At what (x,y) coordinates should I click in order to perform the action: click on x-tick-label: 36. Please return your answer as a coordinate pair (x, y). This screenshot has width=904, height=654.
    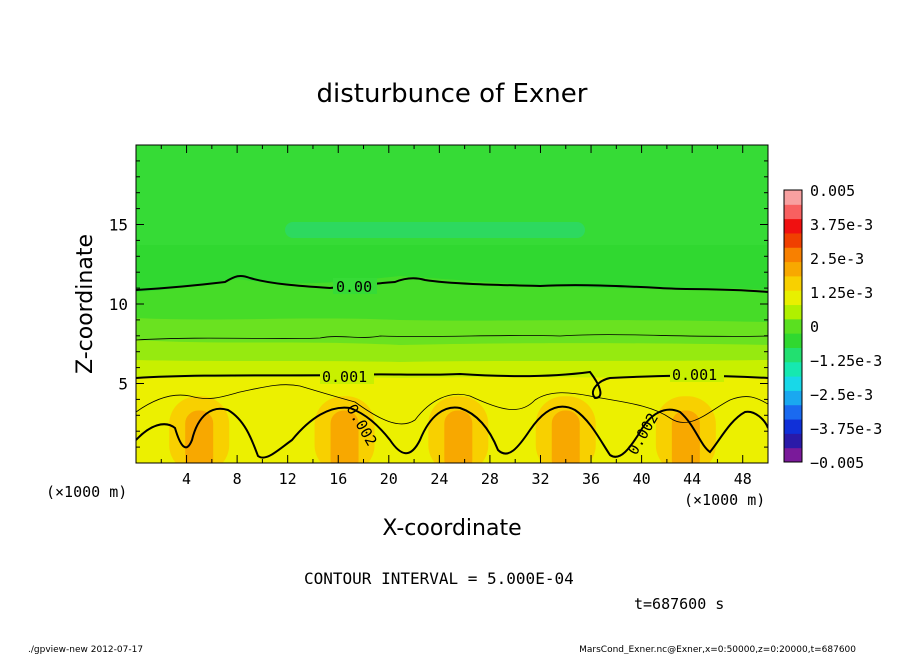
    Looking at the image, I should click on (591, 479).